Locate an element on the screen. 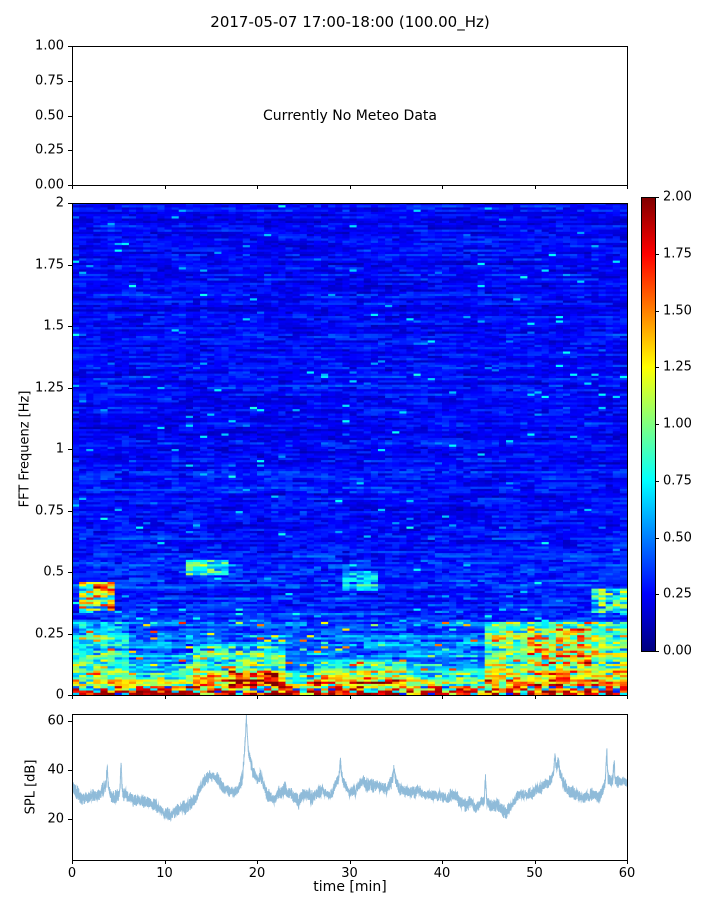 The height and width of the screenshot is (900, 720). y-tick-label: 20 is located at coordinates (55, 819).